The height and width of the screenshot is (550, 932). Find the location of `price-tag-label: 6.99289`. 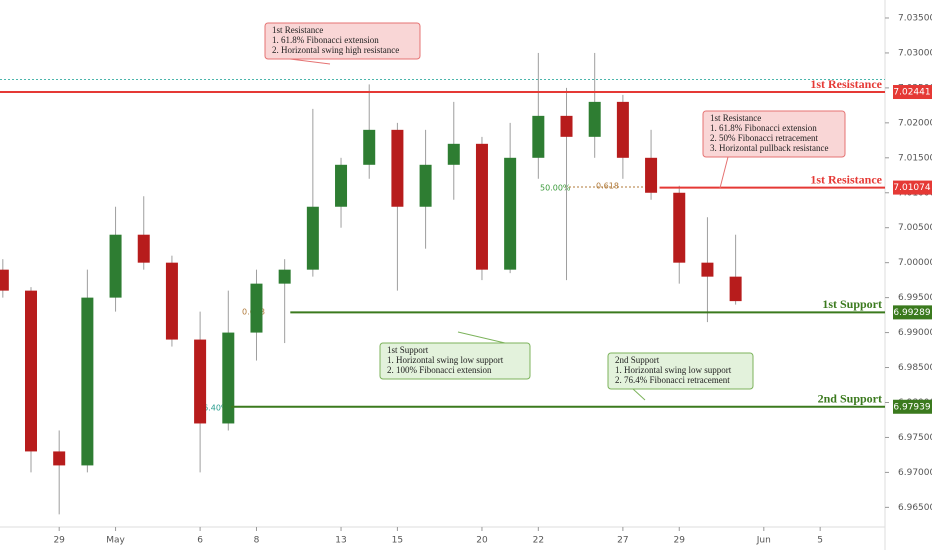

price-tag-label: 6.99289 is located at coordinates (911, 313).